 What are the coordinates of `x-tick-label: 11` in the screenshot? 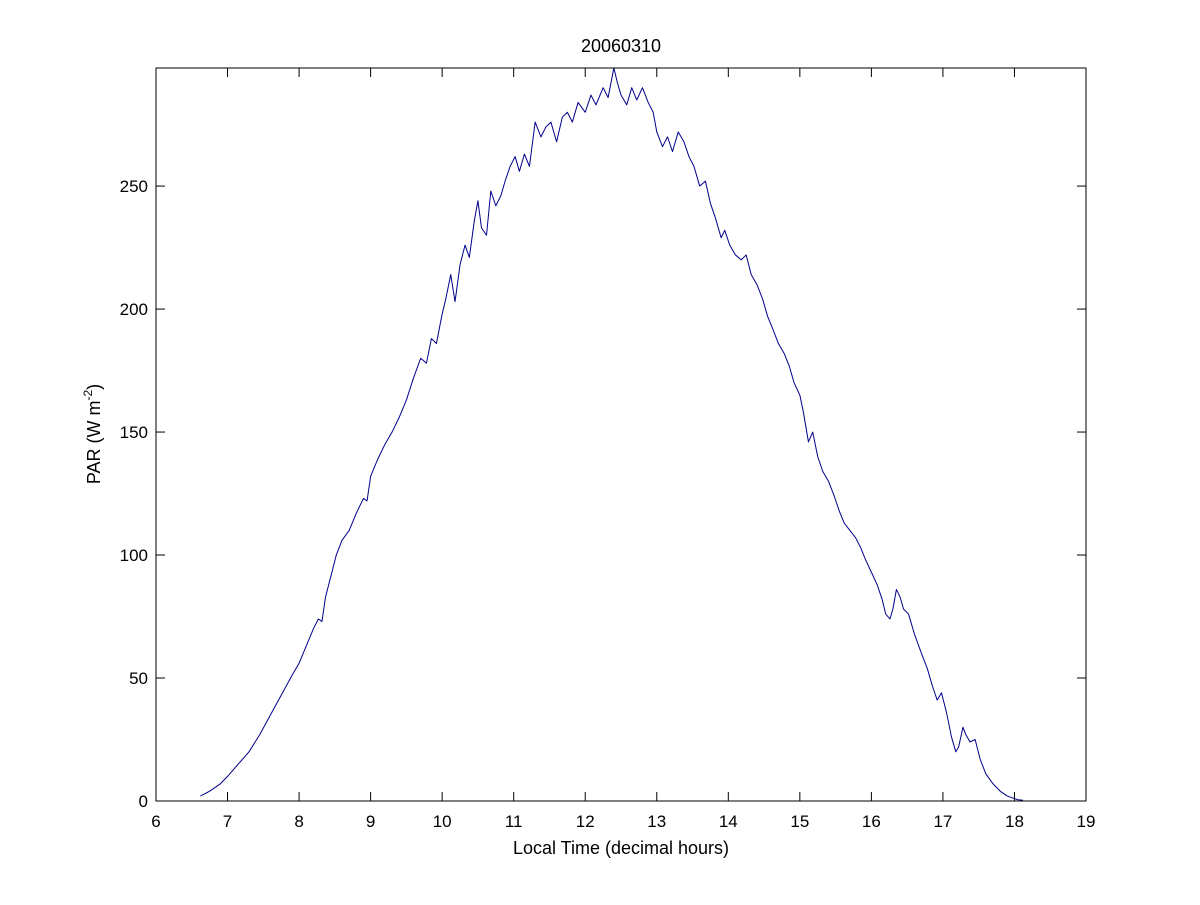 It's located at (514, 821).